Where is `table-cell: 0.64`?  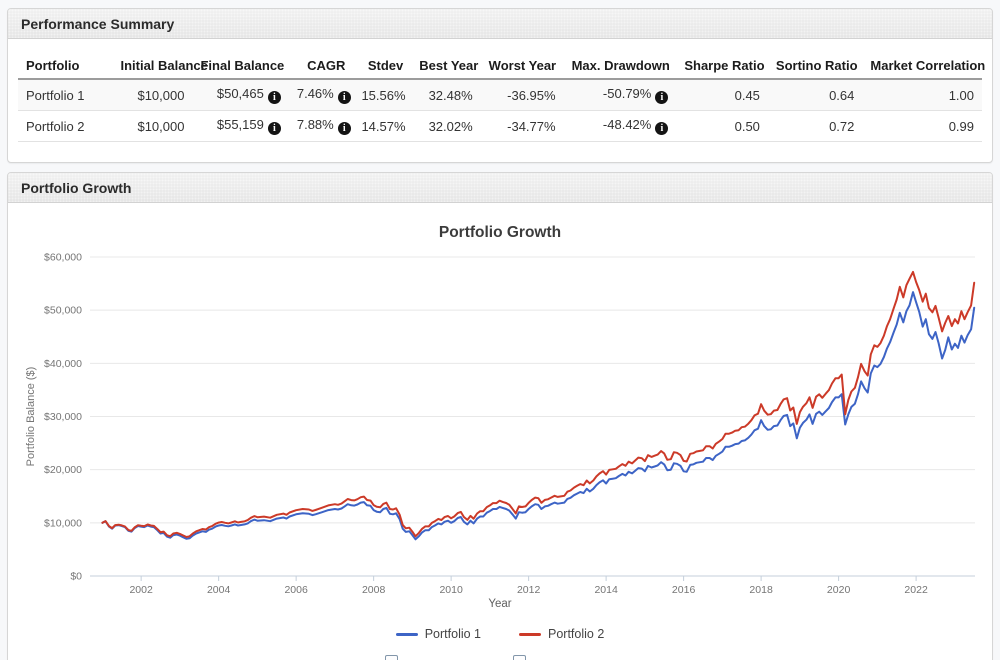
table-cell: 0.64 is located at coordinates (815, 95).